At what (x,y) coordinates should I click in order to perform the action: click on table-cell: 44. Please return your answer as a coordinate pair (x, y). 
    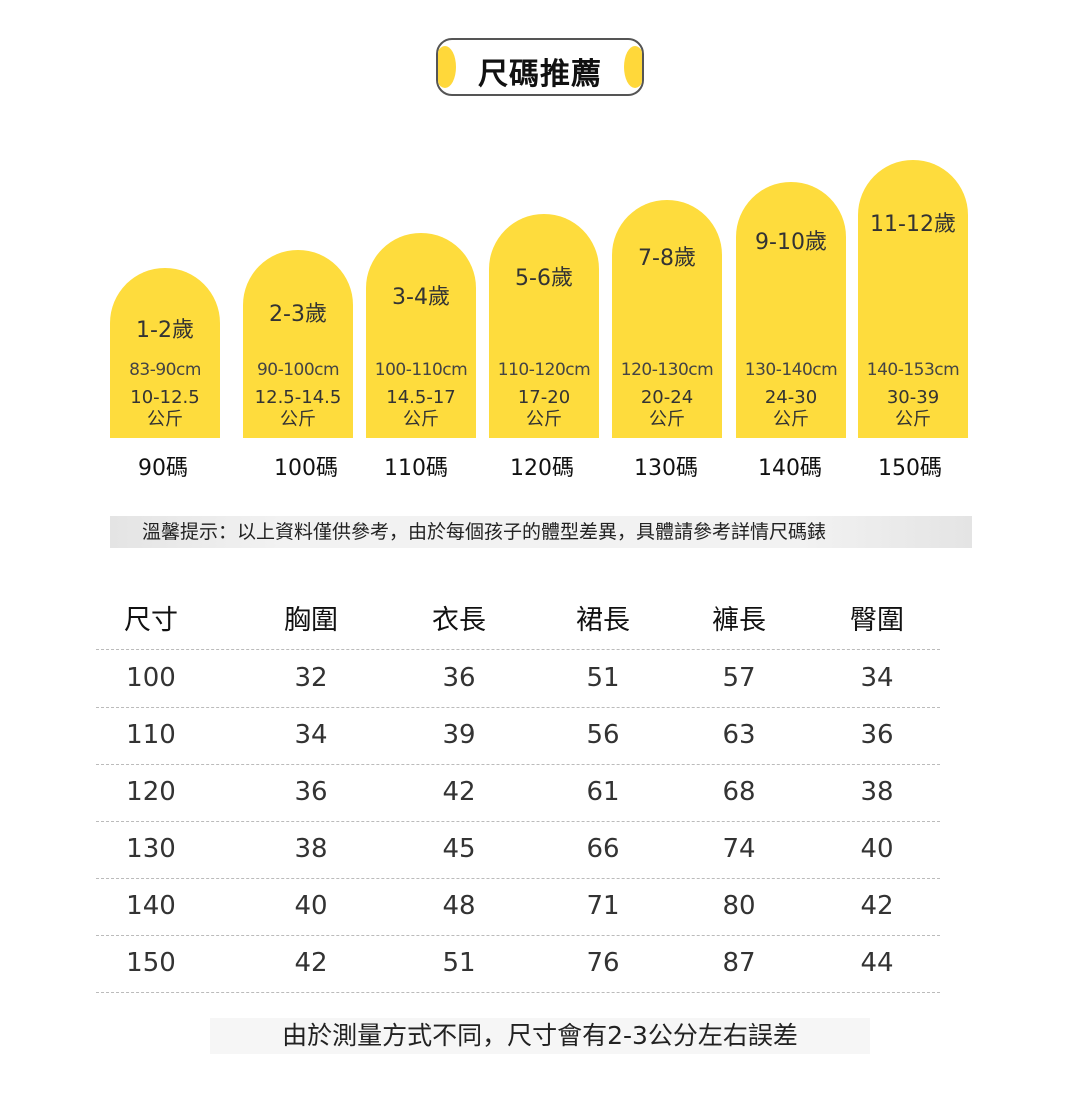
    Looking at the image, I should click on (877, 963).